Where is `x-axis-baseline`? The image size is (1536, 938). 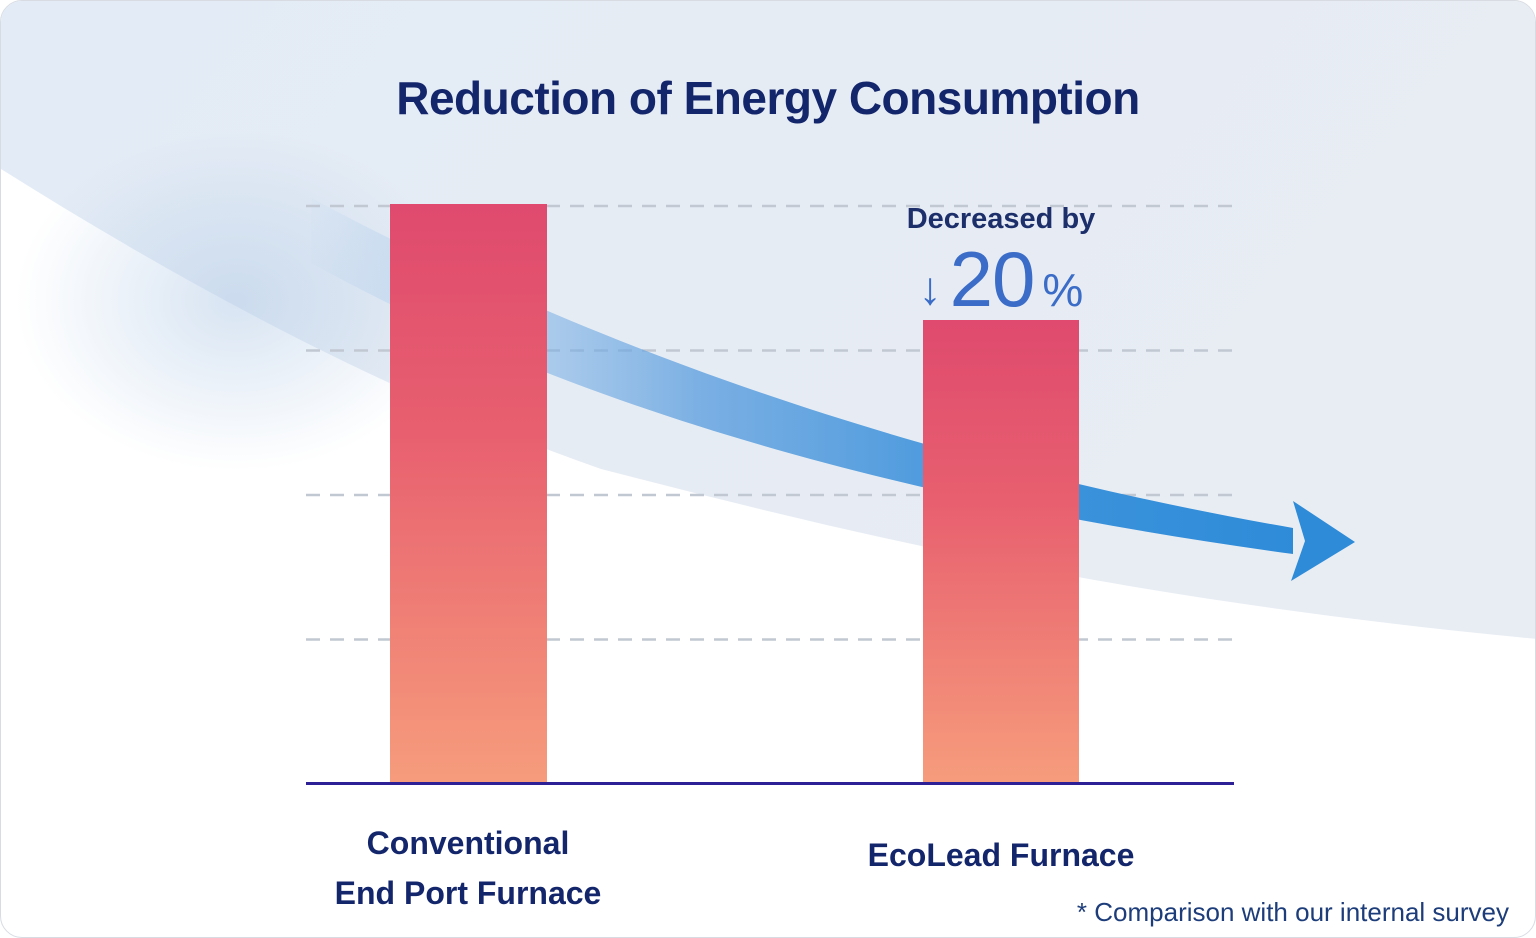
x-axis-baseline is located at coordinates (770, 783).